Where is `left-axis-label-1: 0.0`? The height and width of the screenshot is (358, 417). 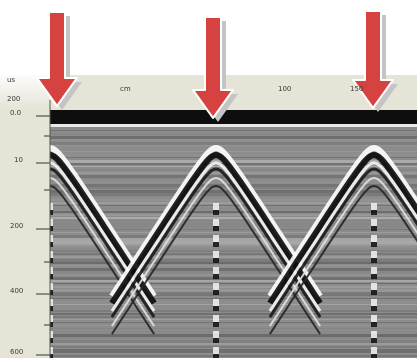 left-axis-label-1: 0.0 is located at coordinates (16, 113).